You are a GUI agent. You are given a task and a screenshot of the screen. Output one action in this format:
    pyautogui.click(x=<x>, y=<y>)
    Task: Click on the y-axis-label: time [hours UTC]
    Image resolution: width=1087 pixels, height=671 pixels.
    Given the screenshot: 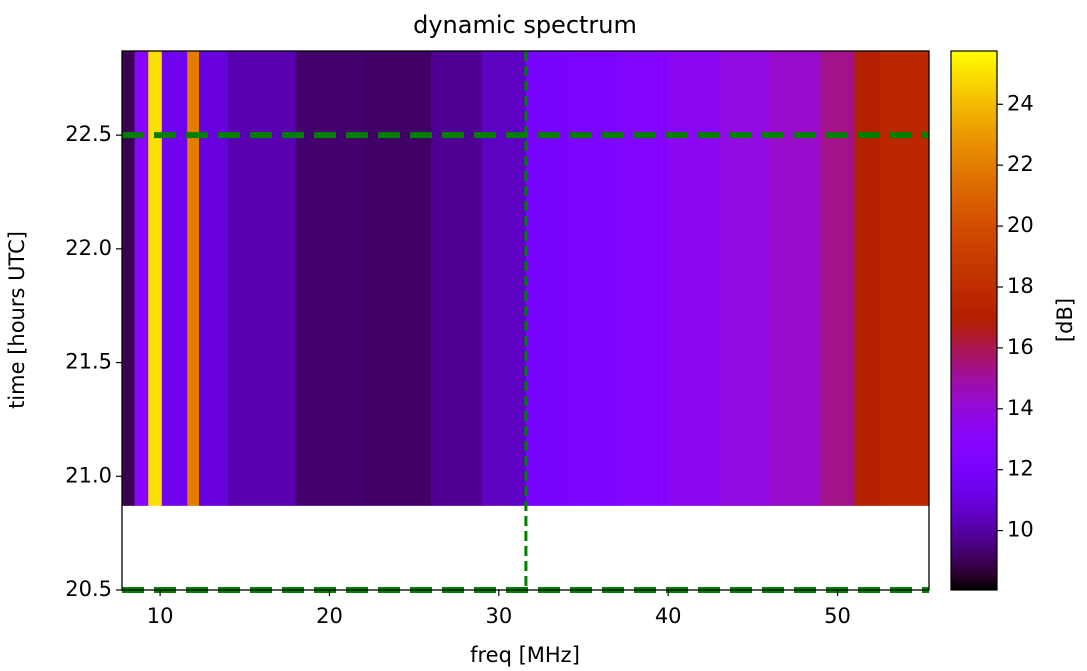 What is the action you would take?
    pyautogui.click(x=17, y=320)
    